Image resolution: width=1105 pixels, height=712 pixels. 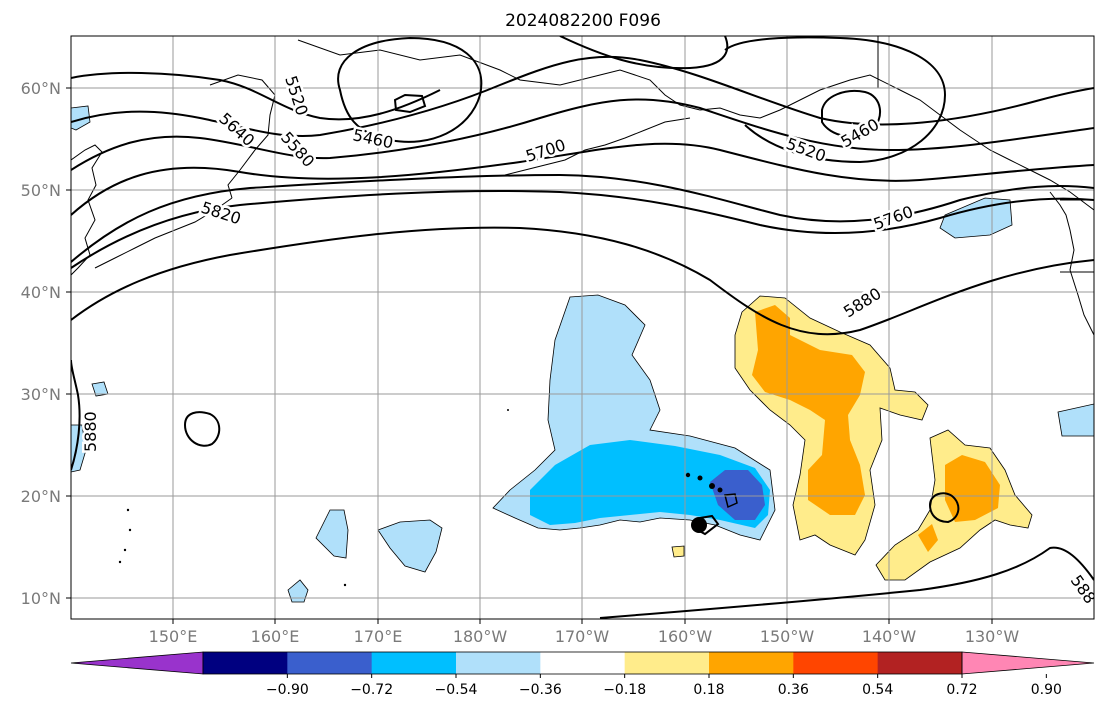 I want to click on contour-5460-west, so click(x=410, y=89).